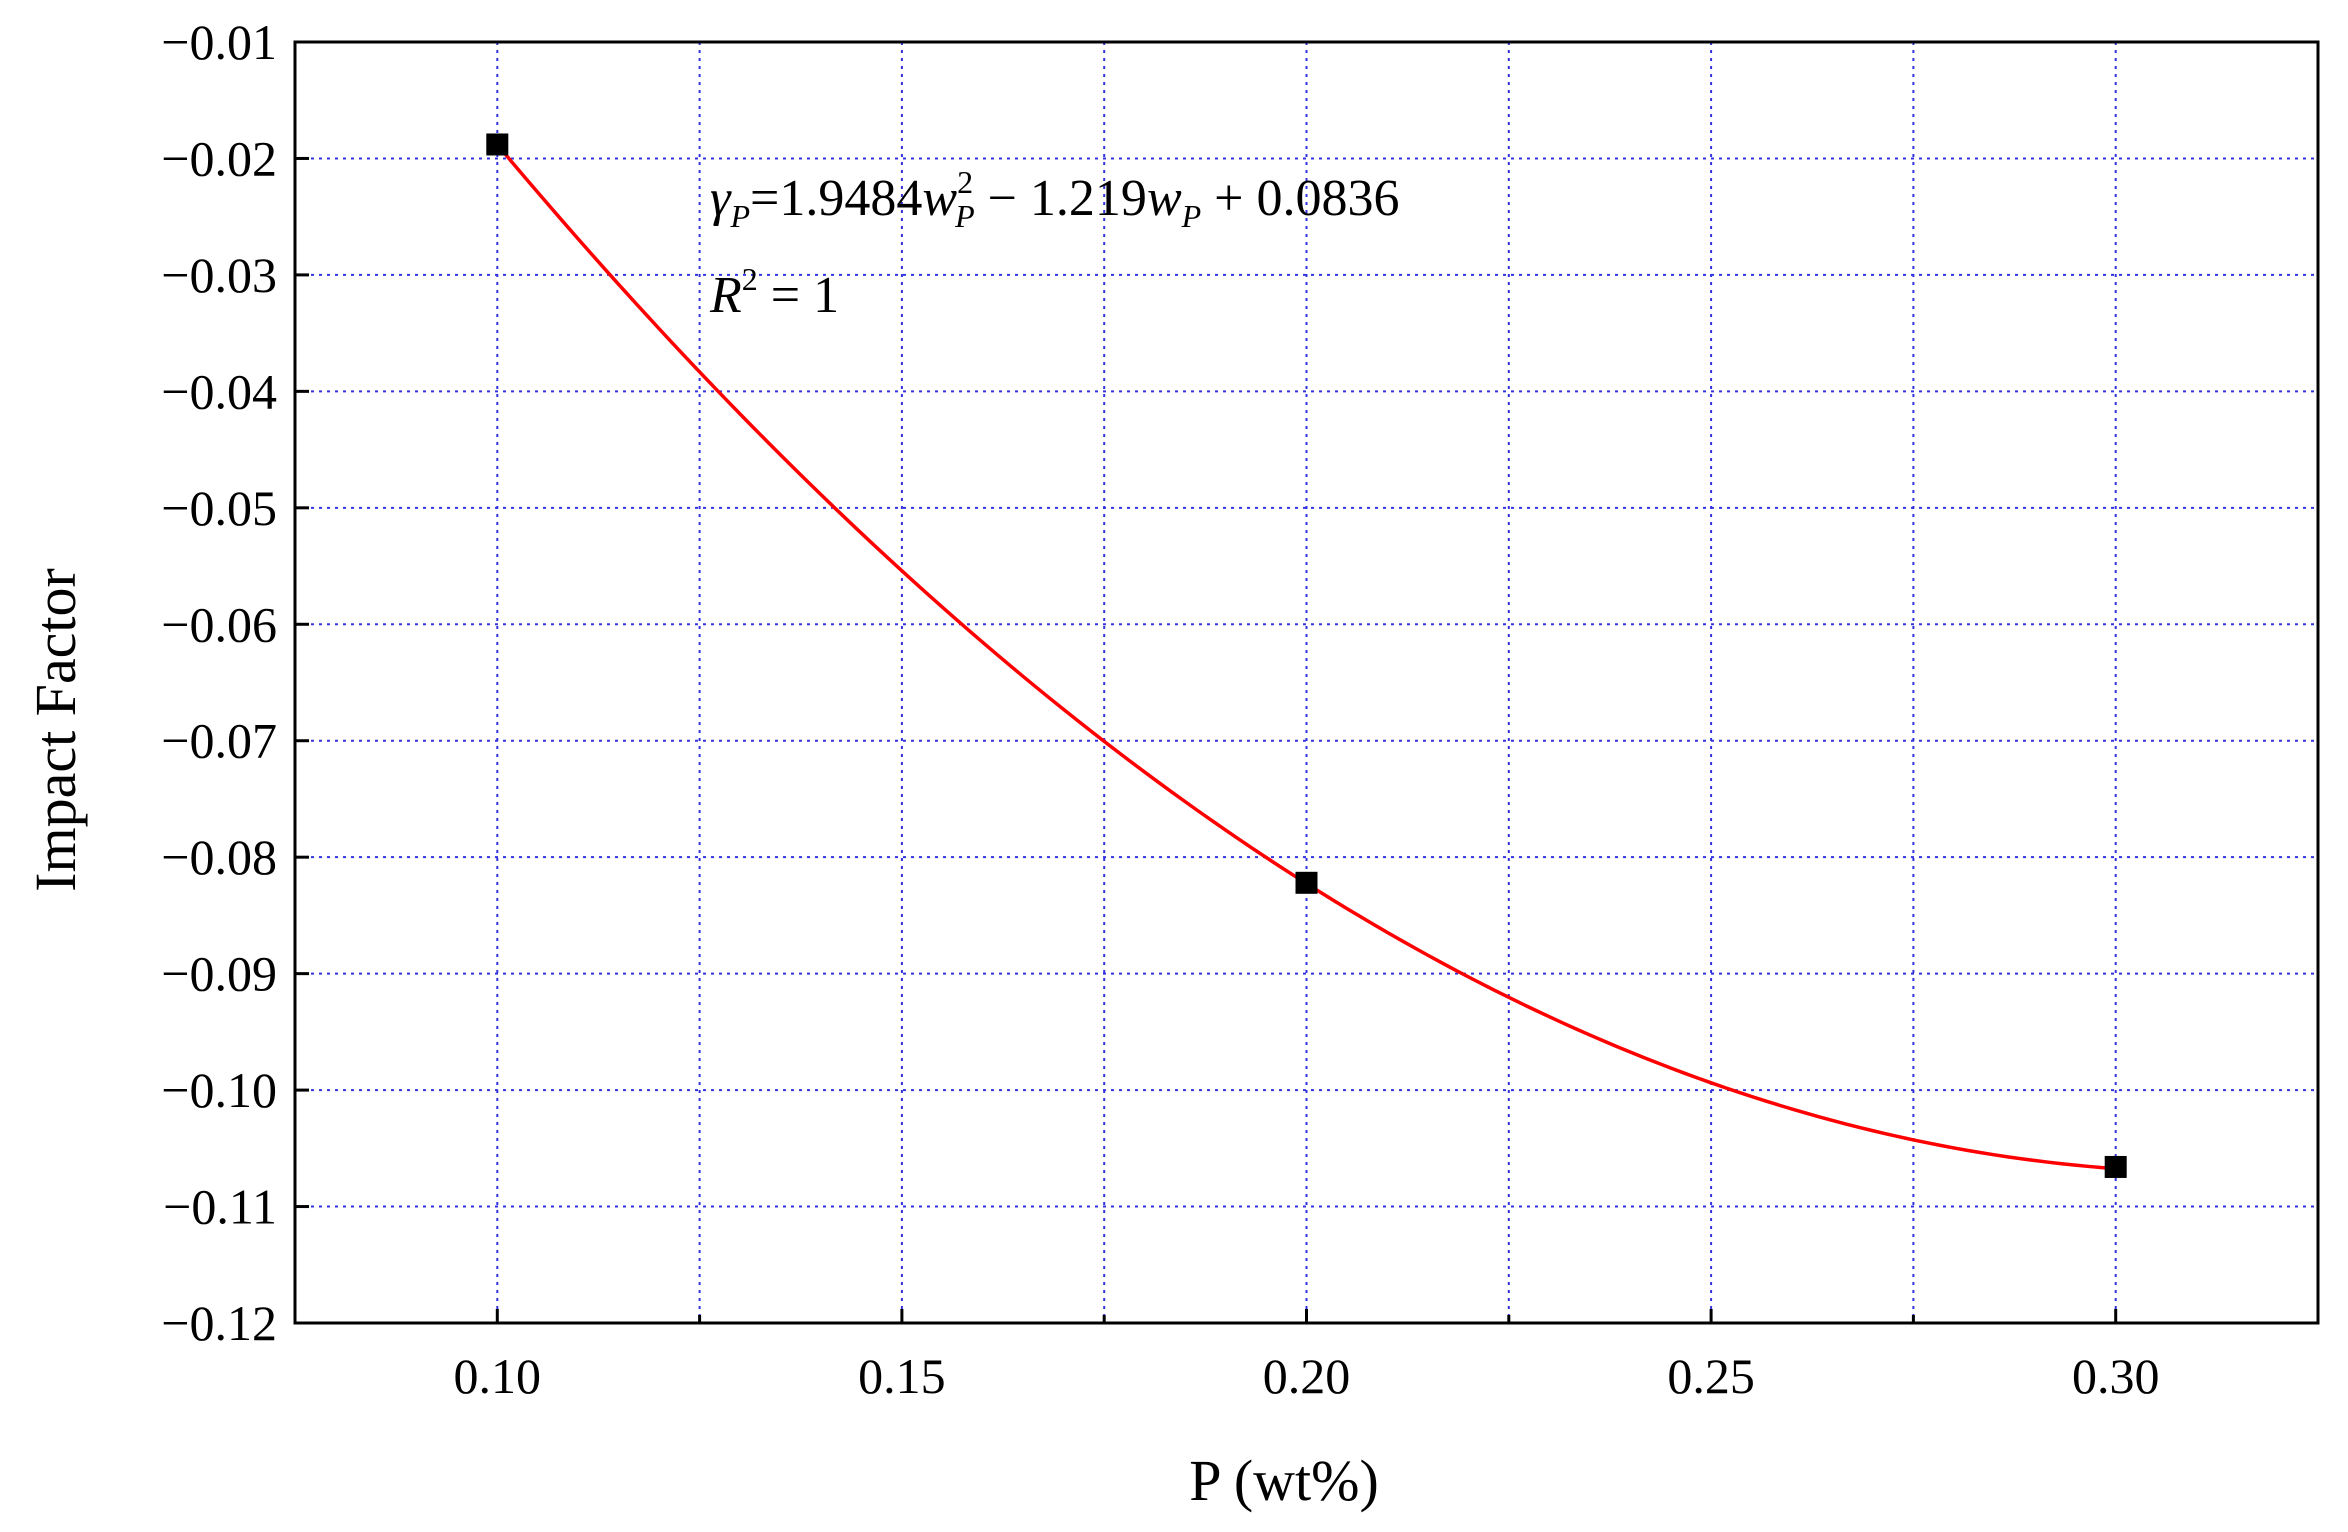 The height and width of the screenshot is (1532, 2348). I want to click on y-tick-label: −0.05, so click(219, 508).